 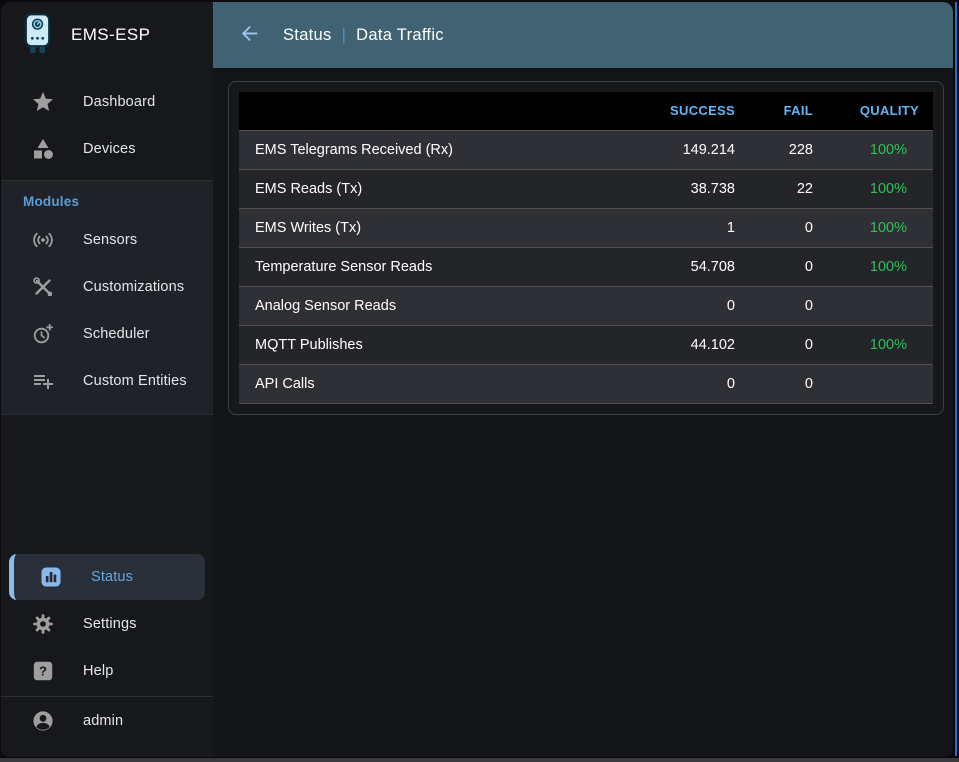 What do you see at coordinates (43, 287) in the screenshot?
I see `tools-icon` at bounding box center [43, 287].